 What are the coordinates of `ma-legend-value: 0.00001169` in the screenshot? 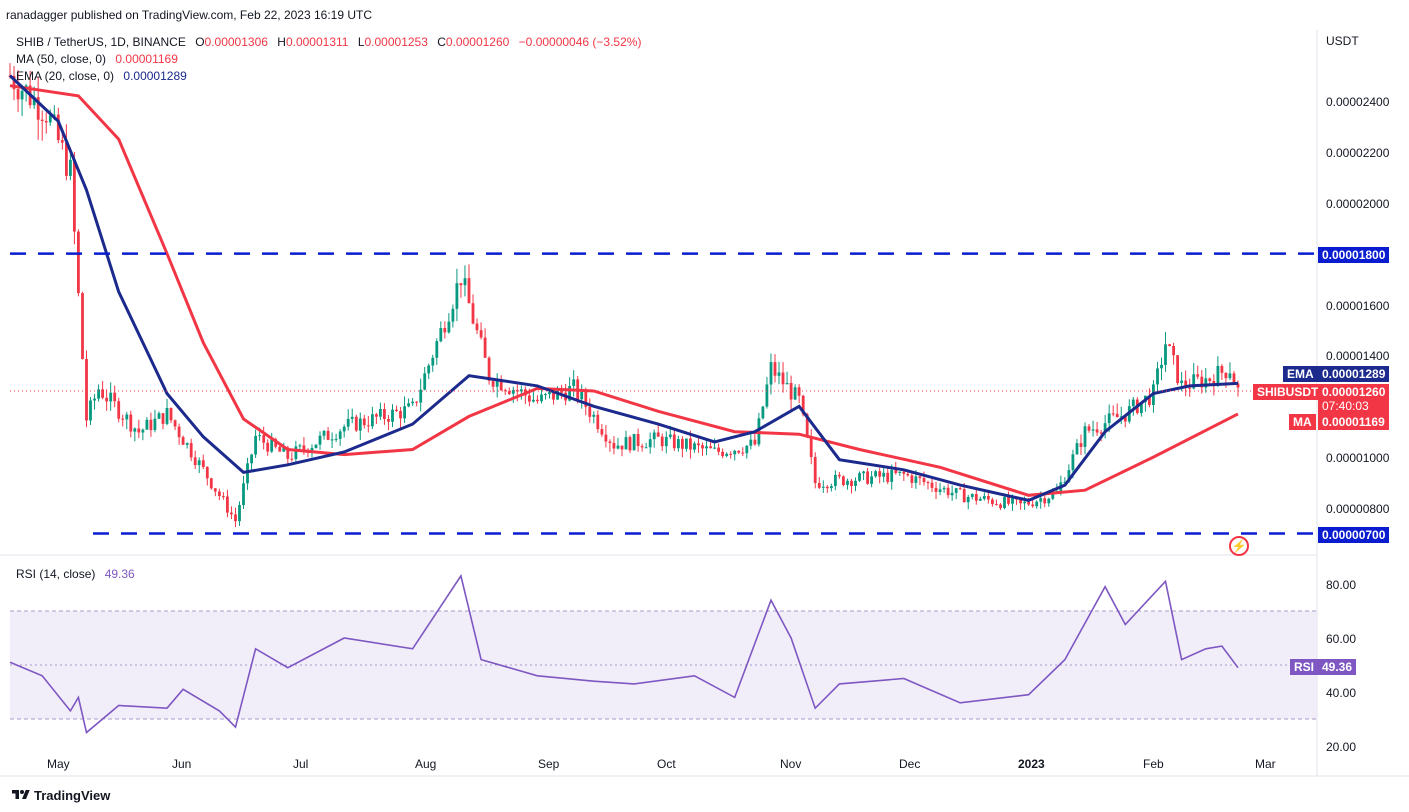 It's located at (146, 59).